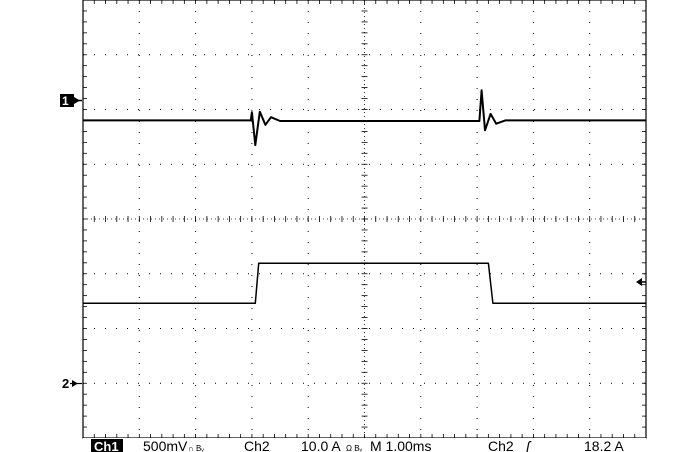  What do you see at coordinates (257, 445) in the screenshot?
I see `ch2-readout-label: Ch2` at bounding box center [257, 445].